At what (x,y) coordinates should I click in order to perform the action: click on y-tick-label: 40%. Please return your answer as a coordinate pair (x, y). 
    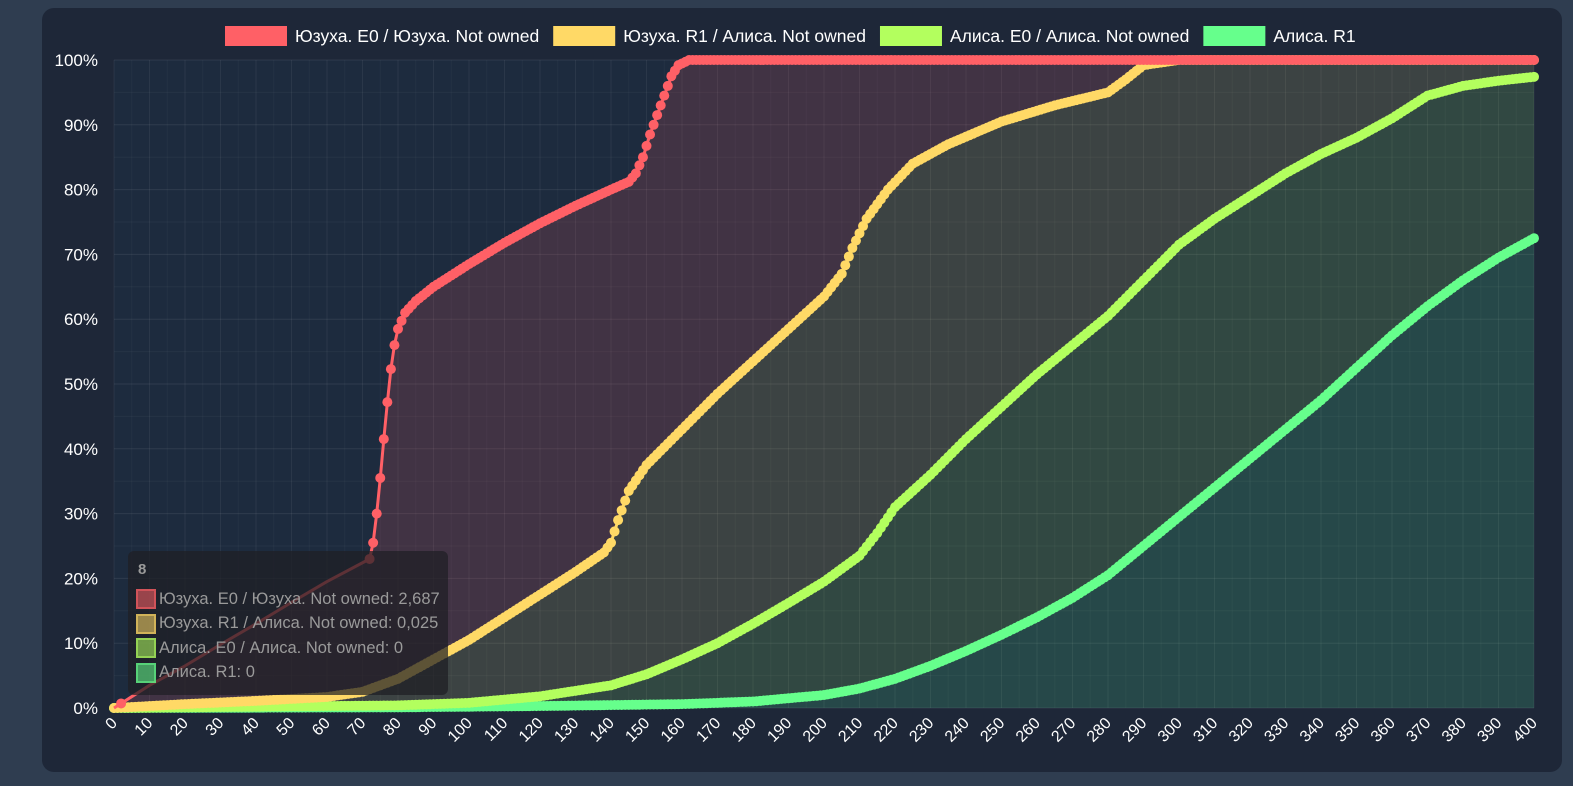
    Looking at the image, I should click on (81, 449).